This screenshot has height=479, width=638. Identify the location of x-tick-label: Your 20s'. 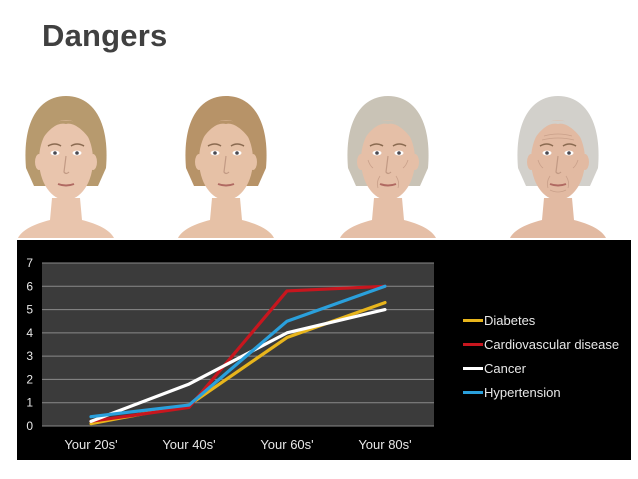
(90, 444).